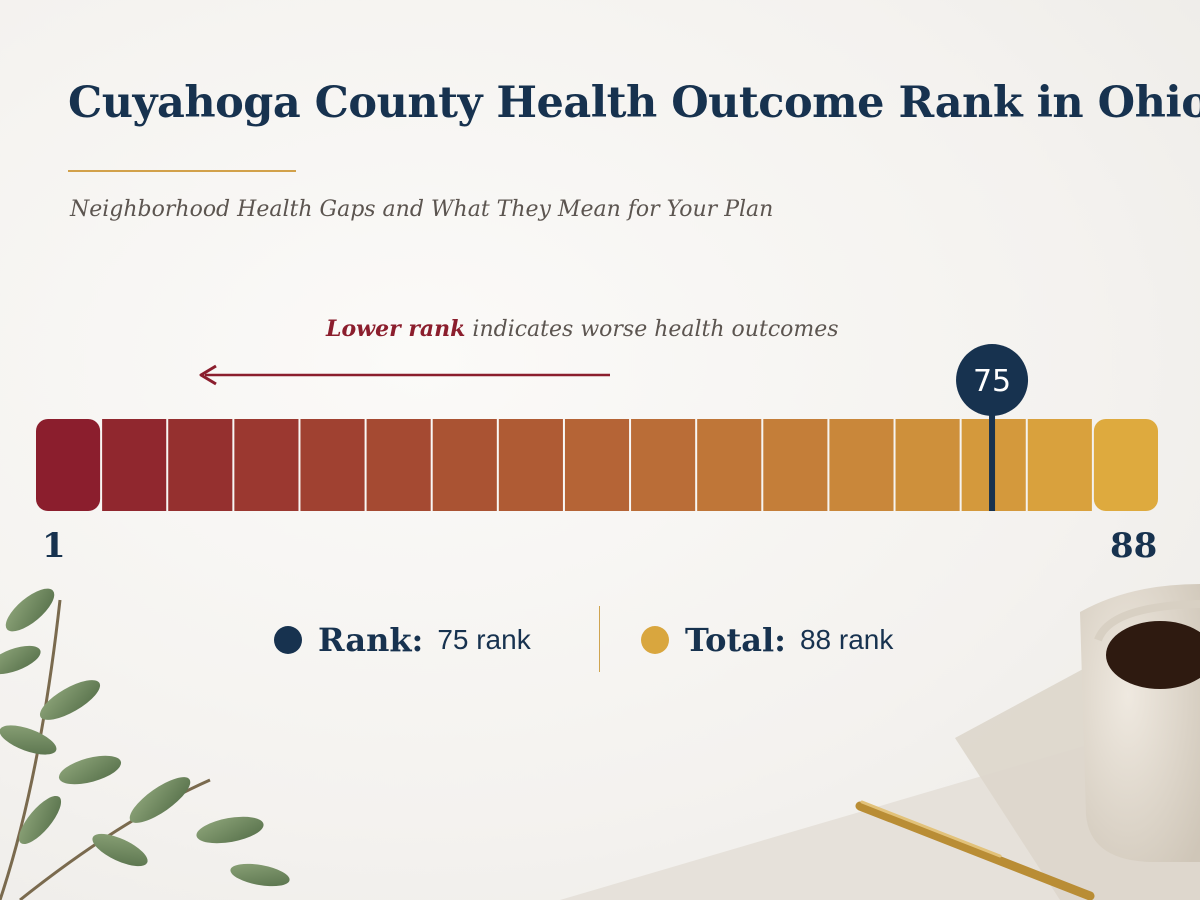 This screenshot has width=1200, height=900. What do you see at coordinates (396, 329) in the screenshot?
I see `hint-emphasis: Lower rank` at bounding box center [396, 329].